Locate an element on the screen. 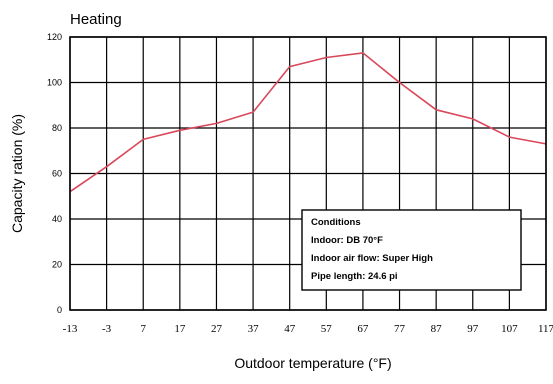 The image size is (553, 384). y-tick-labels: 0 20 40 60 80 100 120 is located at coordinates (54, 173).